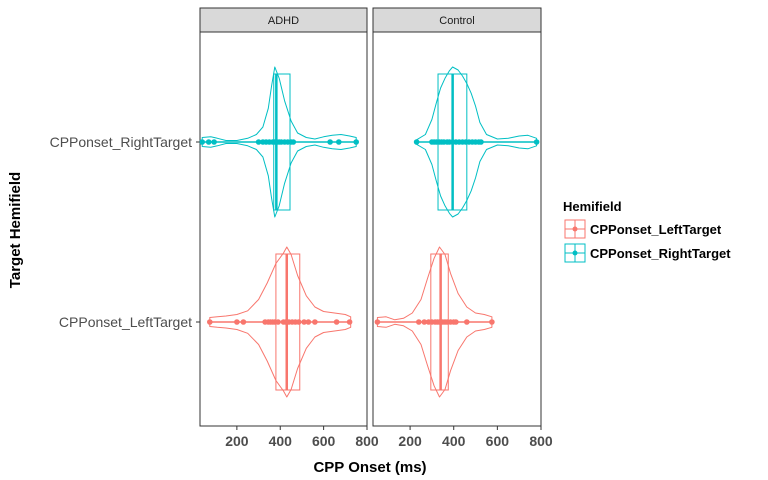 Image resolution: width=768 pixels, height=480 pixels. I want to click on legend-entry: CPPonset_RightTarget, so click(647, 253).